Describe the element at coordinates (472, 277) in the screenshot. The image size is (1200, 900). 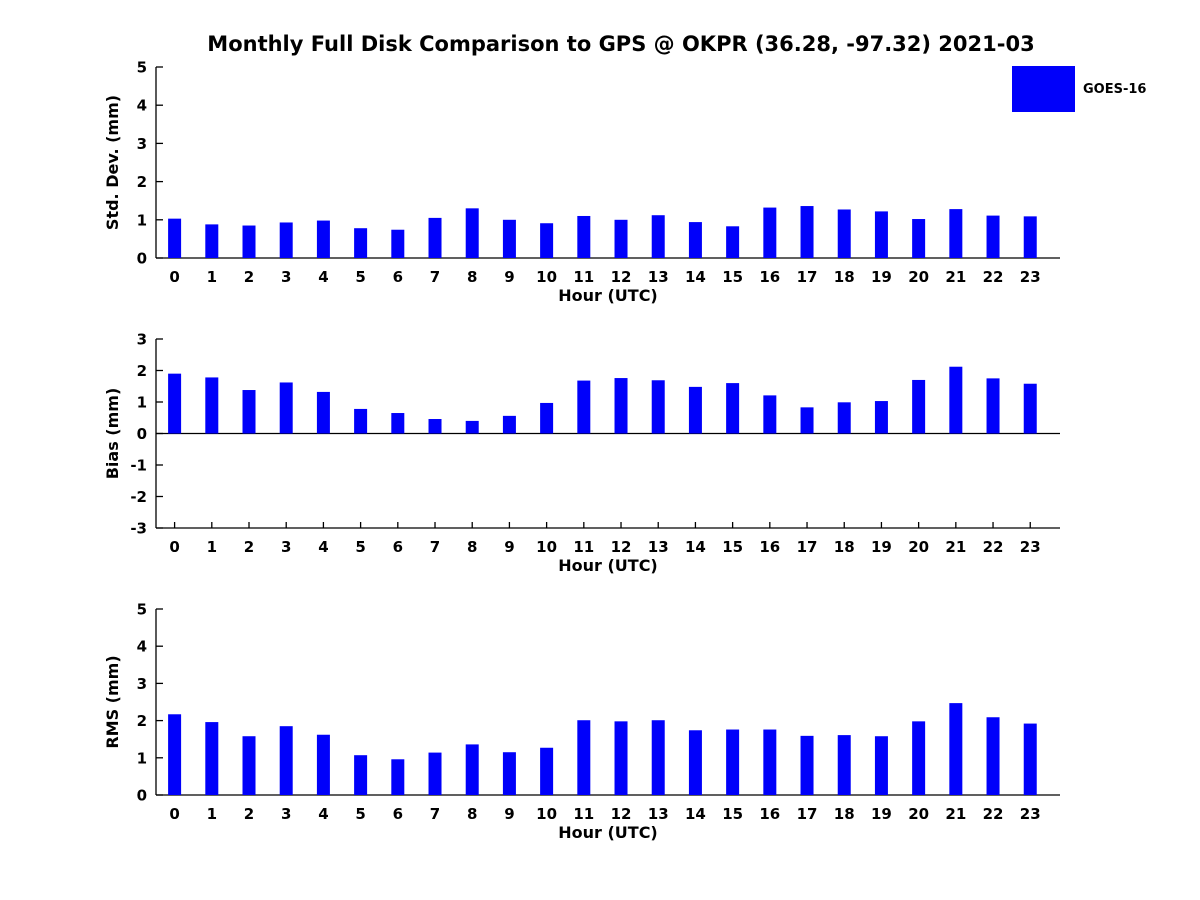
I see `x-tick-label-std-dev: 8` at that location.